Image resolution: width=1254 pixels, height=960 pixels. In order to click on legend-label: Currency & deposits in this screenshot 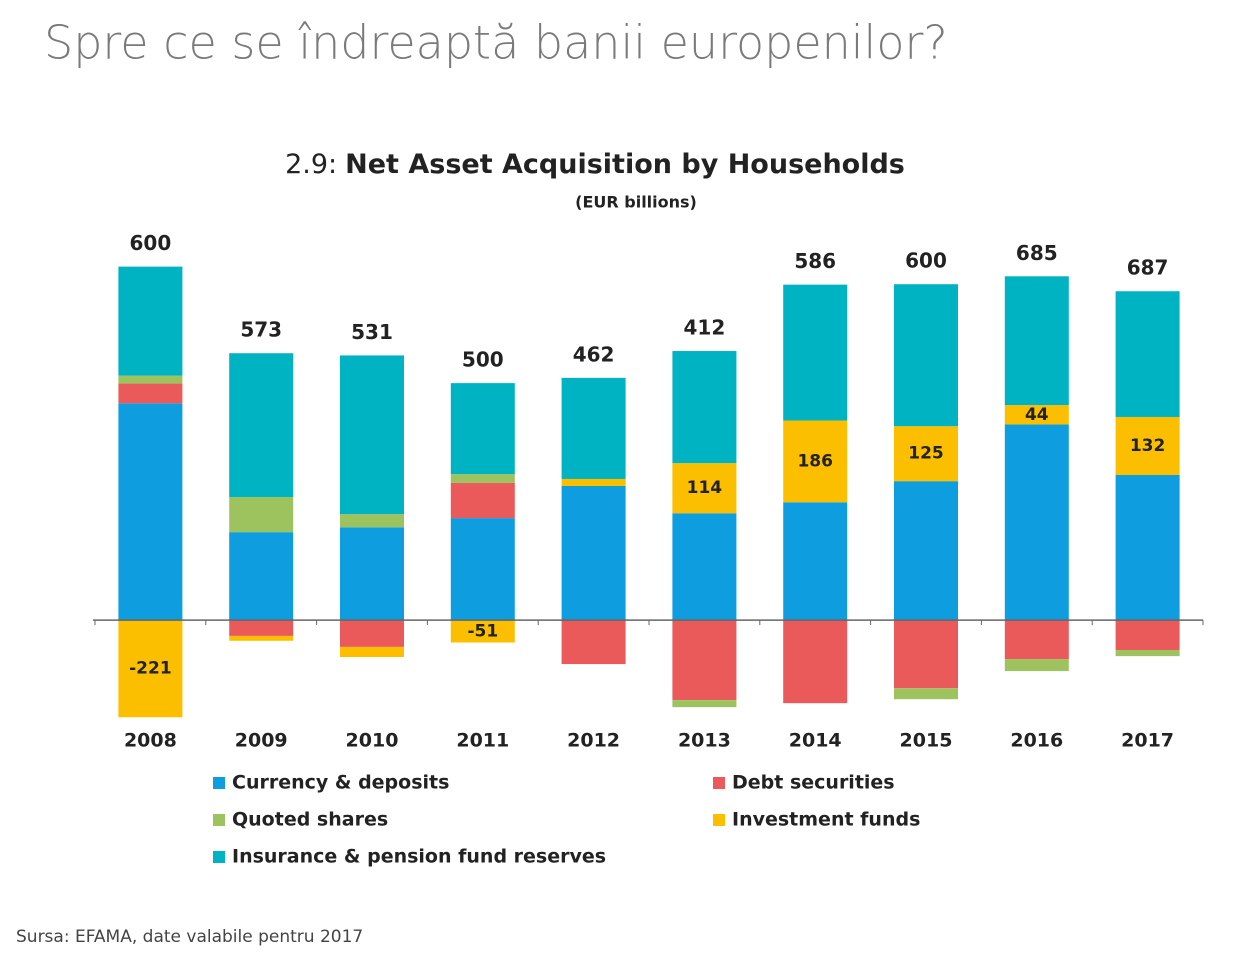, I will do `click(340, 783)`.